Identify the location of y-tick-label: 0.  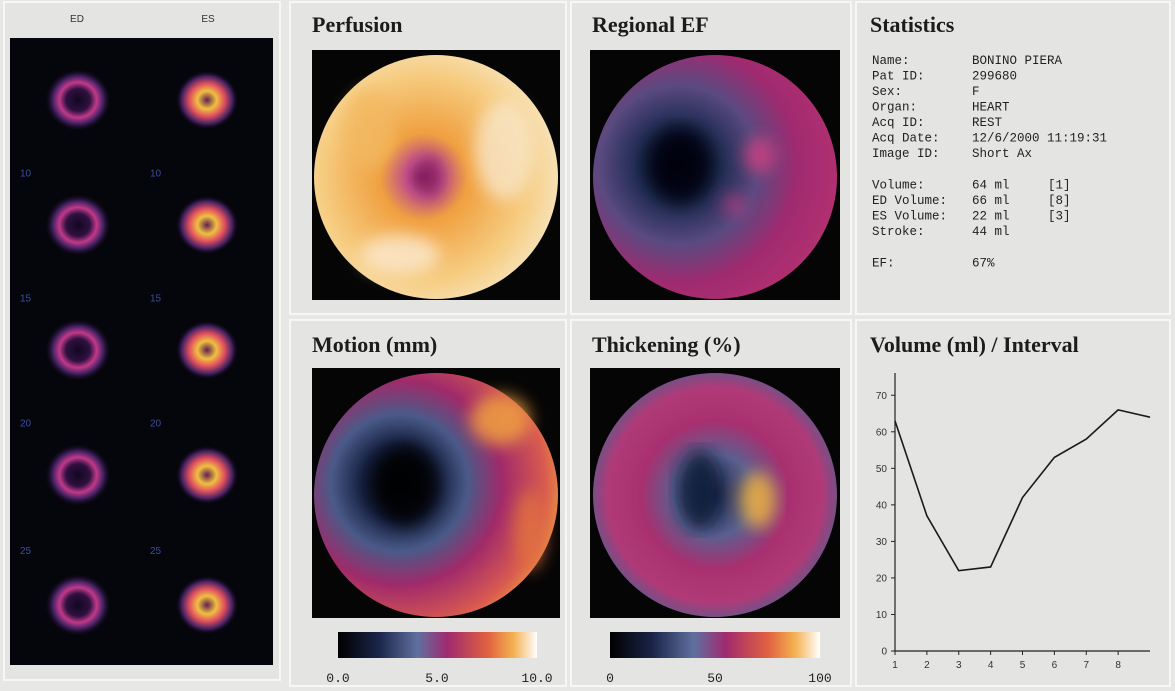
(884, 652).